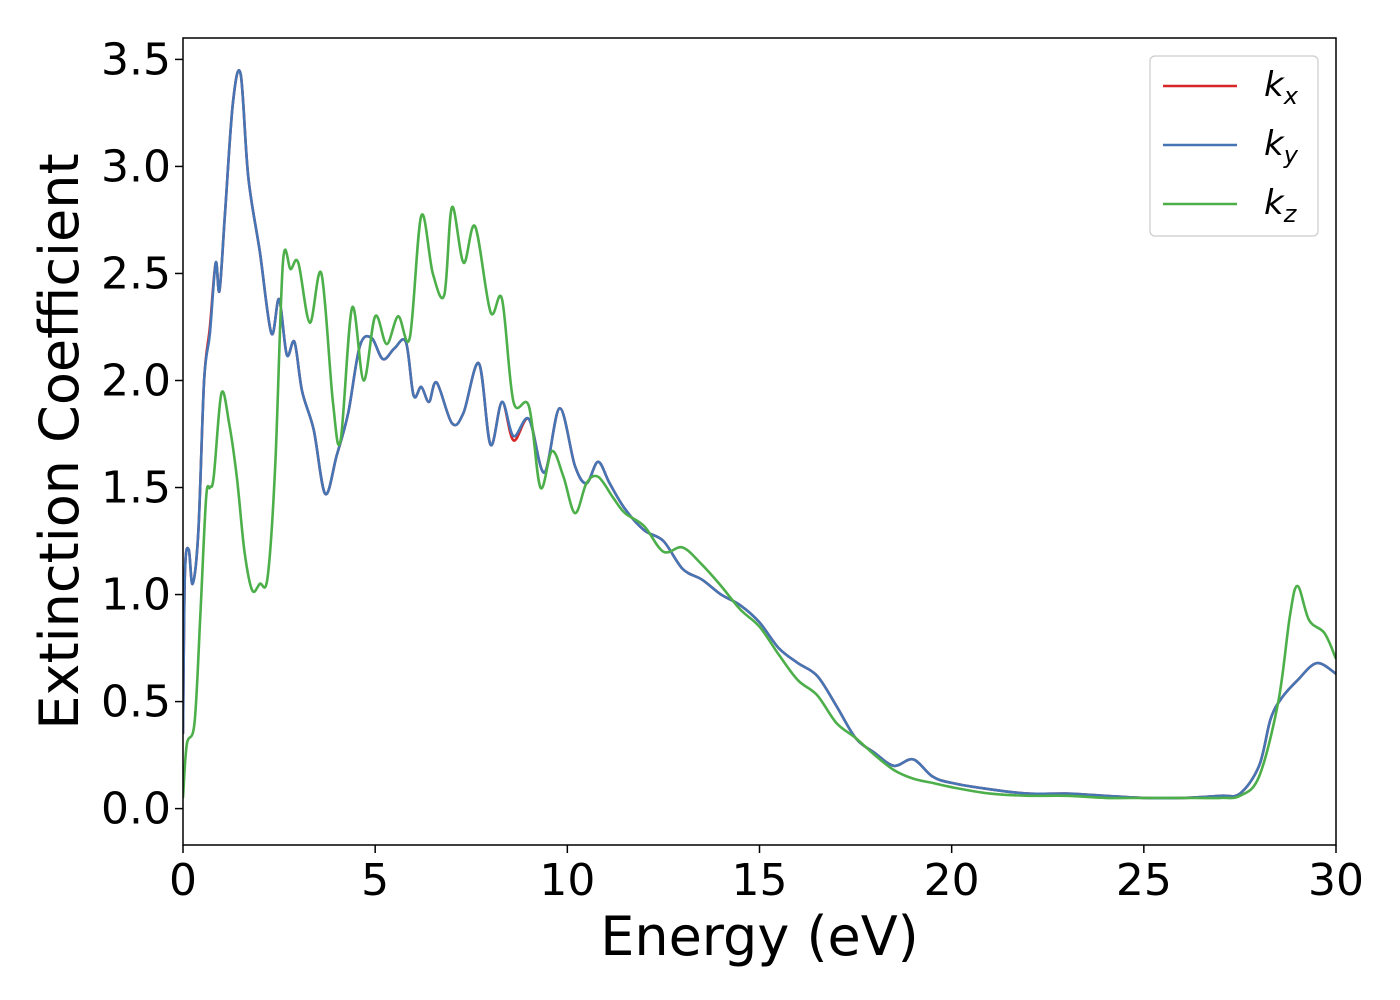 The height and width of the screenshot is (1000, 1400). What do you see at coordinates (136, 273) in the screenshot?
I see `y-tick-label: 2.5` at bounding box center [136, 273].